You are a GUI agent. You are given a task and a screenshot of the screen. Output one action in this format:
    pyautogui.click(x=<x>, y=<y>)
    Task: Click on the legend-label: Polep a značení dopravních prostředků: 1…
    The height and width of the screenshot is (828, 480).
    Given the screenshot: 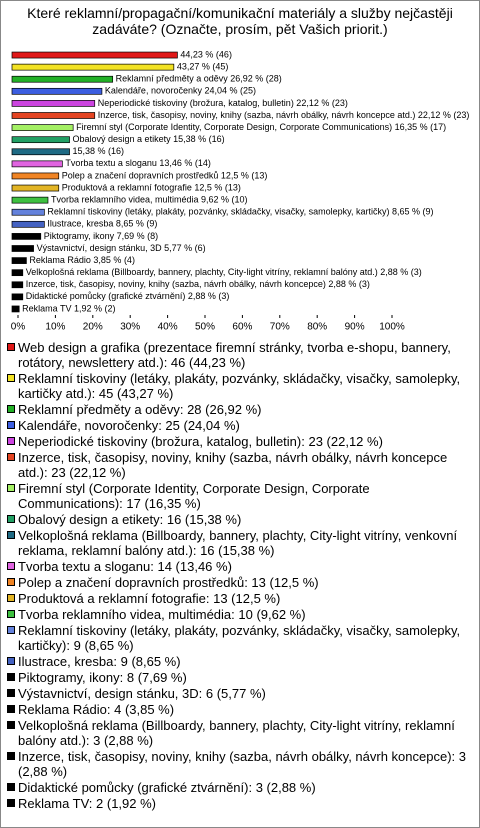 What is the action you would take?
    pyautogui.click(x=168, y=582)
    